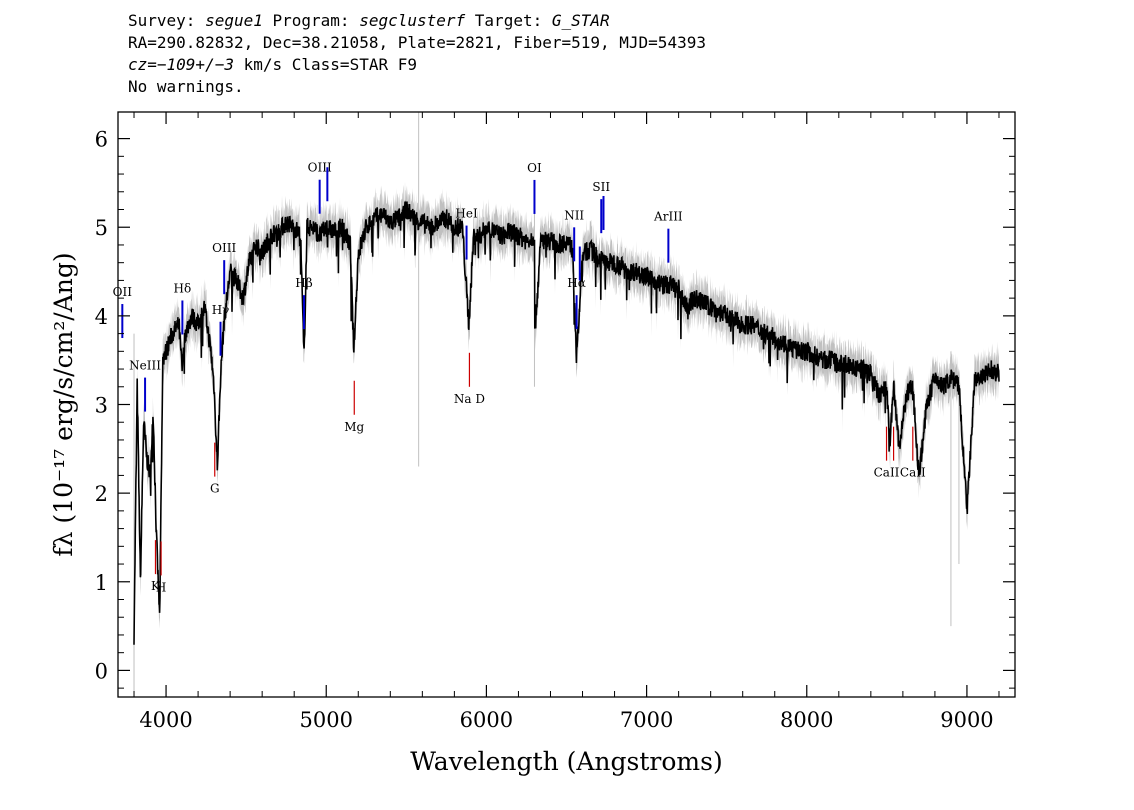  What do you see at coordinates (101, 583) in the screenshot?
I see `y-tick-label: 1` at bounding box center [101, 583].